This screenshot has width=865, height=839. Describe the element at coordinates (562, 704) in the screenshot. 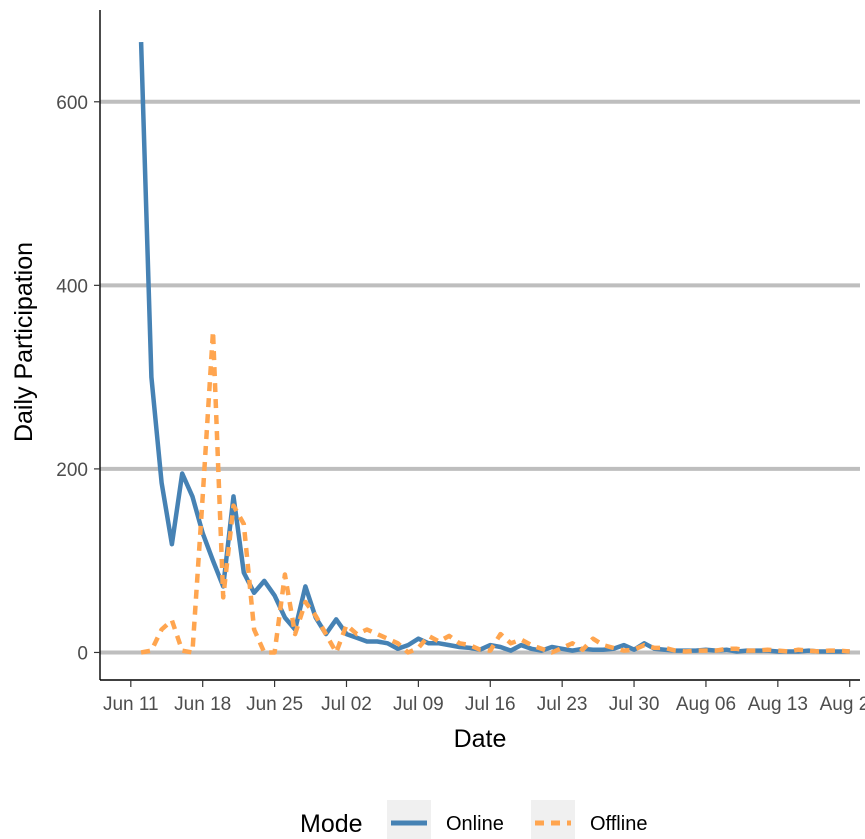

I see `x-tick-label-6: Jul 23` at that location.